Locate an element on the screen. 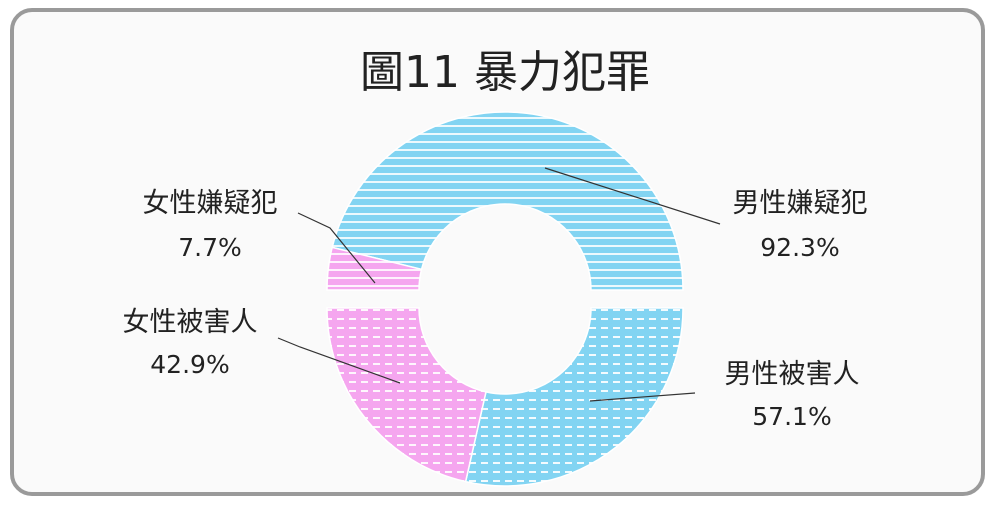 The image size is (997, 510). slice-label-female-victim: 女性被害人 is located at coordinates (190, 322).